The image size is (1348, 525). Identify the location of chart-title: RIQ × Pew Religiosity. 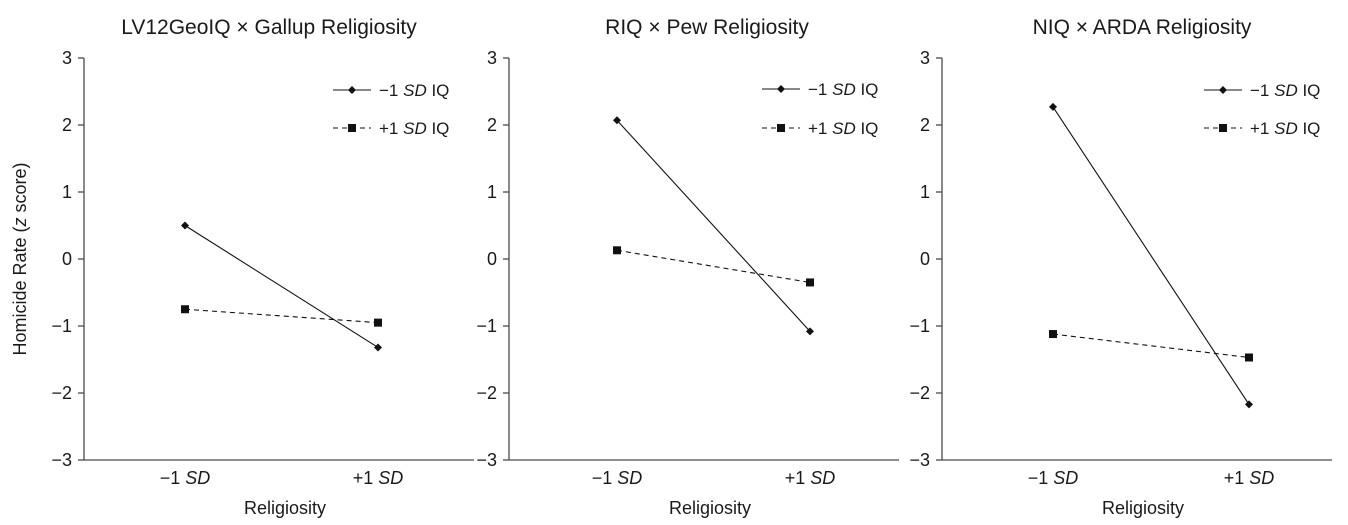
(707, 27).